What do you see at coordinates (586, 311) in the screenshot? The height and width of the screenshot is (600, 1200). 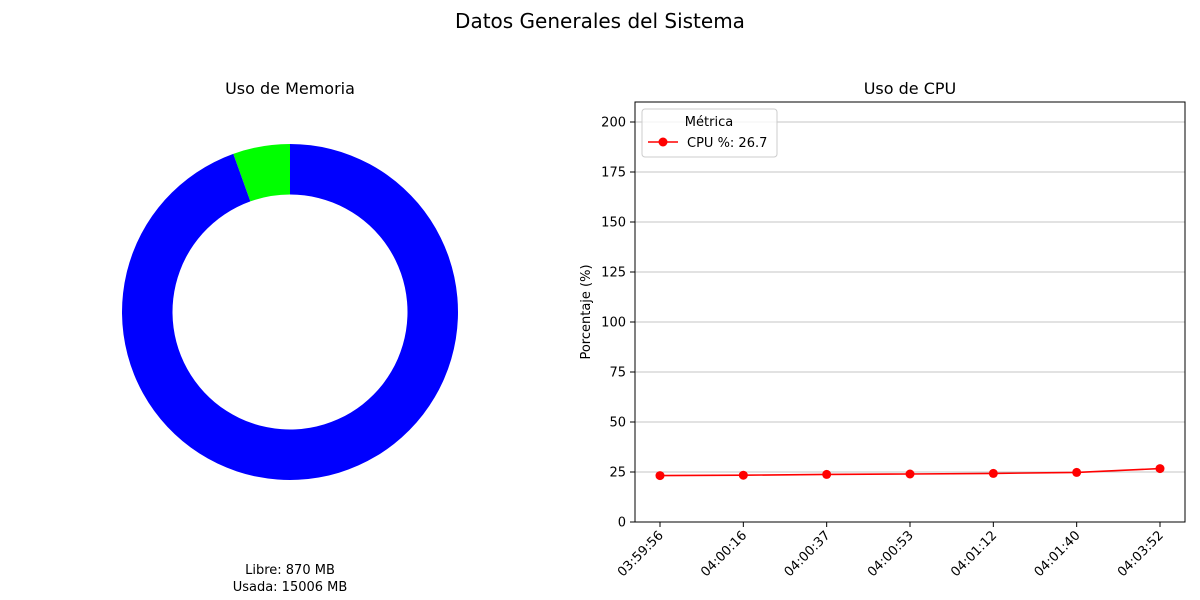 I see `cpu-y-axis-label: Porcentaje (%)` at bounding box center [586, 311].